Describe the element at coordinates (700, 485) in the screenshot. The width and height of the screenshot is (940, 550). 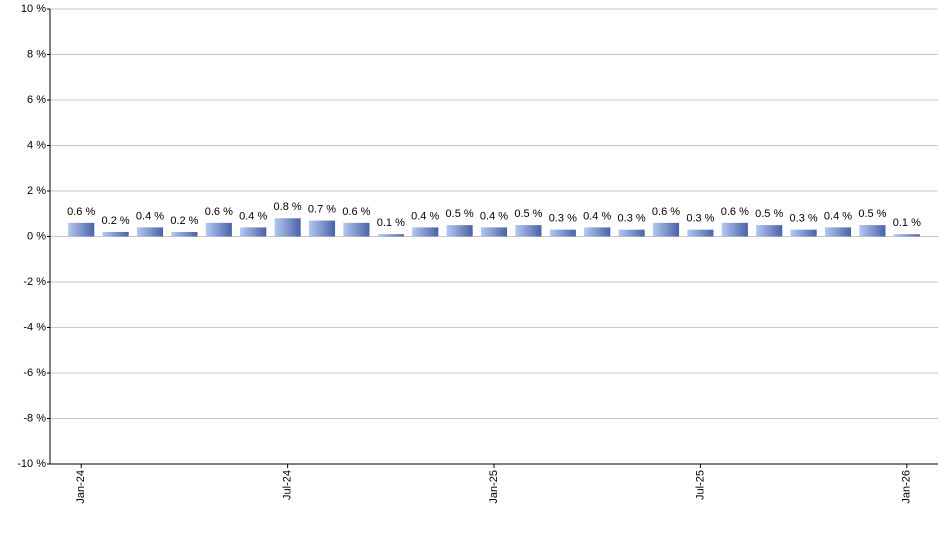
I see `x-tick-label: Jul-25` at that location.